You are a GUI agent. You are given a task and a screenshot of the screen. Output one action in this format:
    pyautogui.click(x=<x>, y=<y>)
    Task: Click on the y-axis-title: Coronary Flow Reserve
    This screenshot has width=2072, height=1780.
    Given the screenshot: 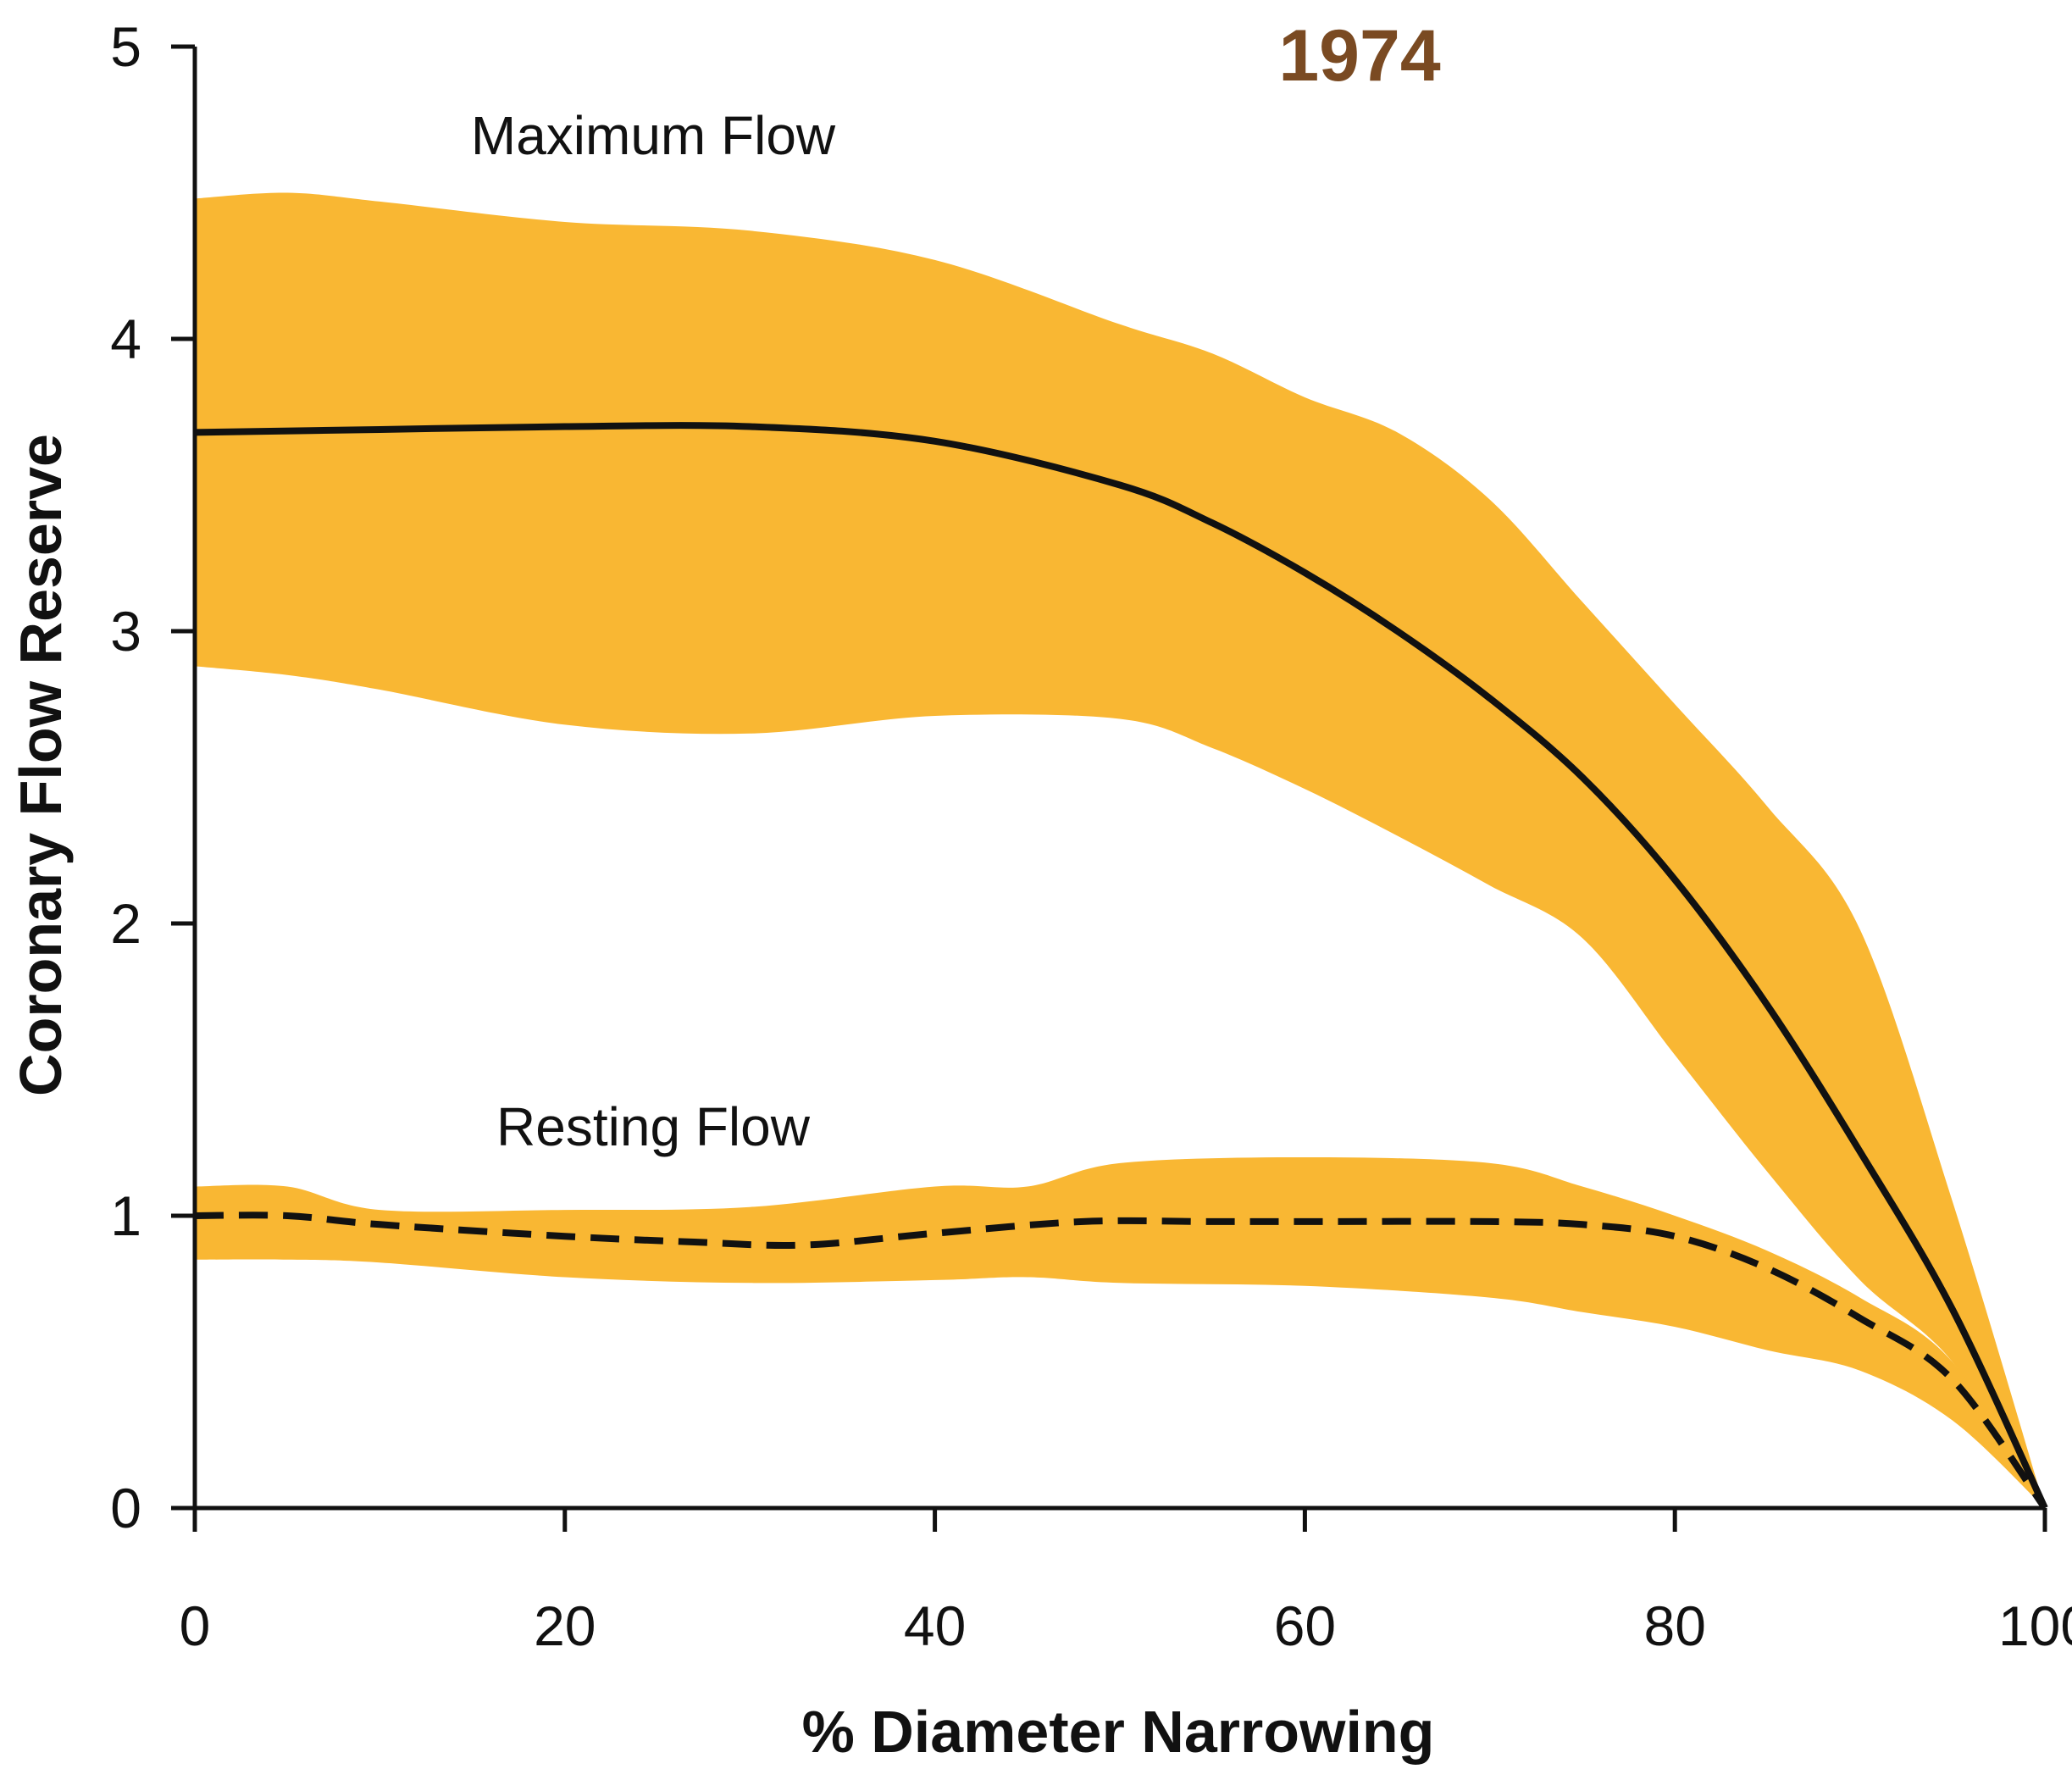 What is the action you would take?
    pyautogui.click(x=41, y=765)
    